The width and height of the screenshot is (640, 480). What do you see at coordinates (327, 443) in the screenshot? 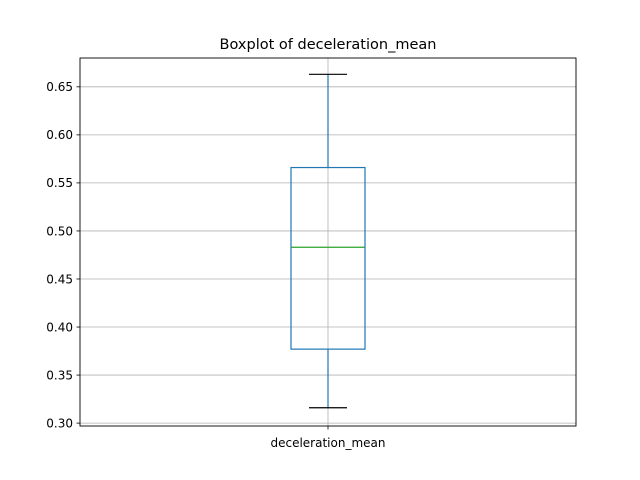
I see `x-category-label: deceleration_mean` at bounding box center [327, 443].